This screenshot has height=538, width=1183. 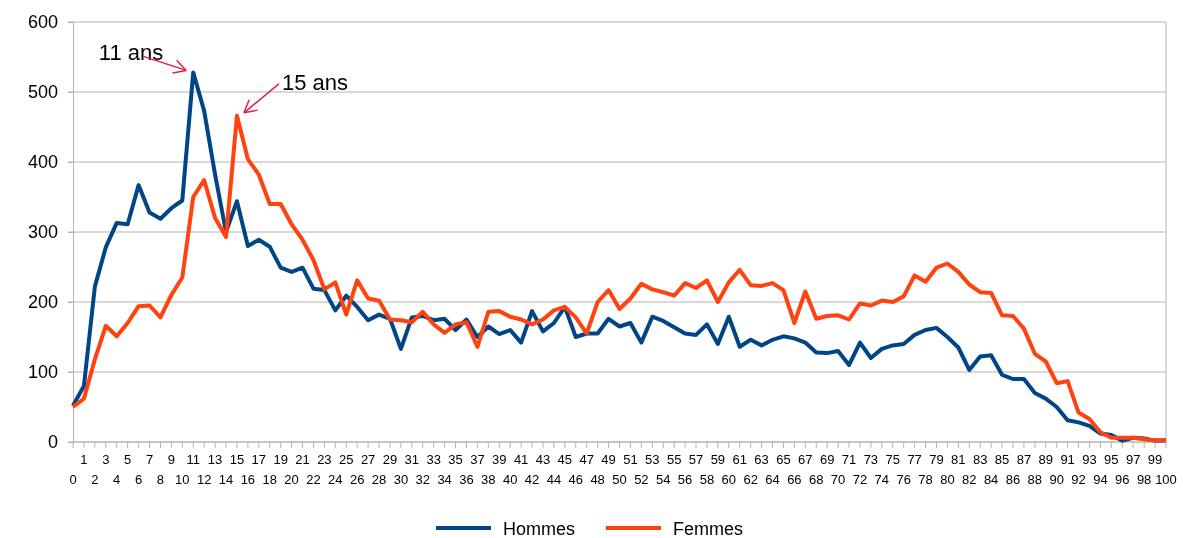 What do you see at coordinates (619, 479) in the screenshot?
I see `x-tick-label: 50` at bounding box center [619, 479].